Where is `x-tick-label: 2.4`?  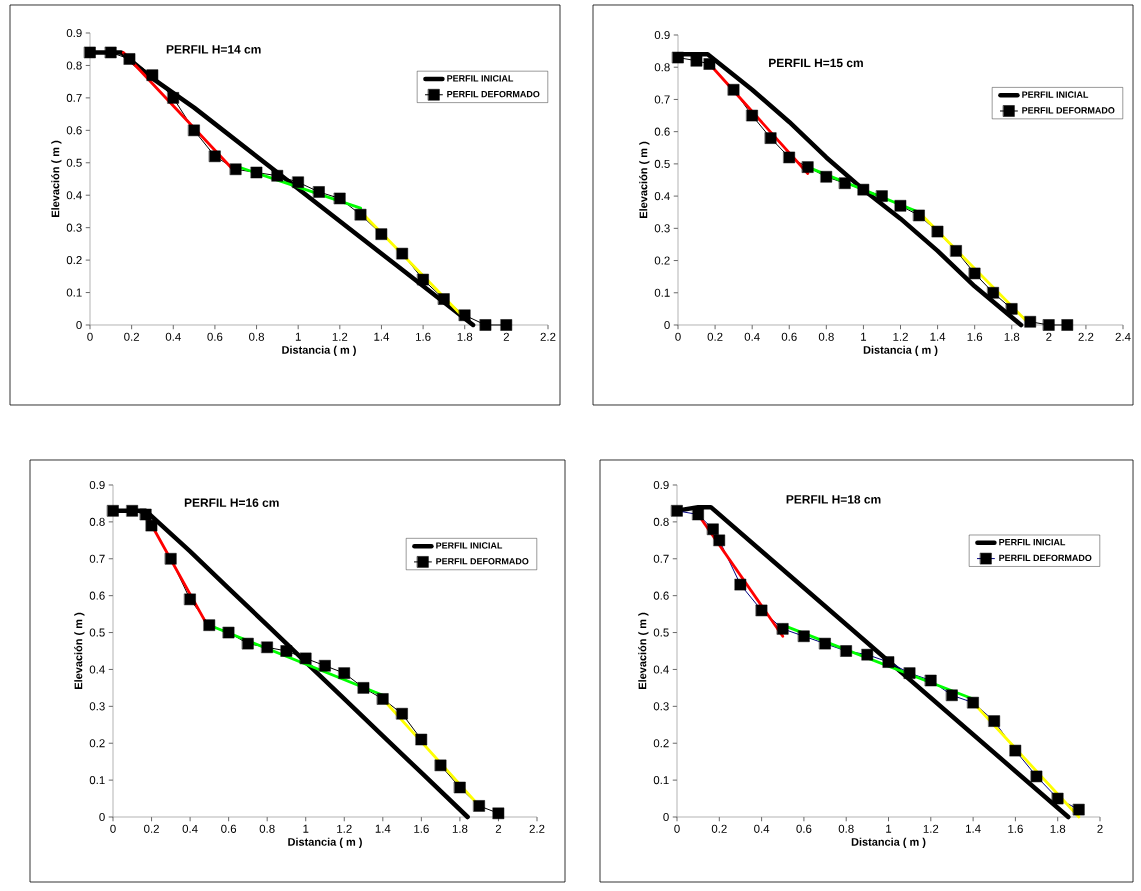
x-tick-label: 2.4 is located at coordinates (1123, 336).